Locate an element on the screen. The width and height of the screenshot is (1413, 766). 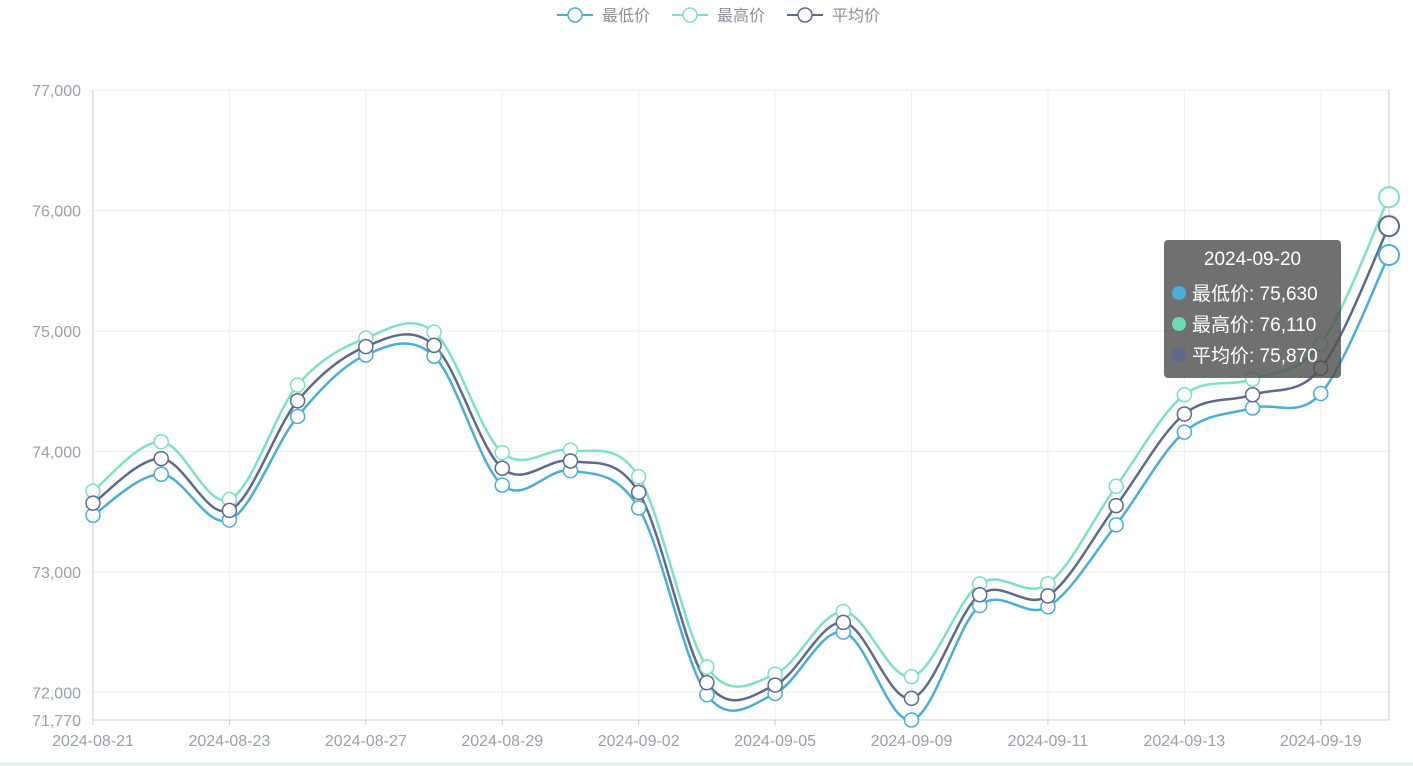
tooltip-dot-avg is located at coordinates (1179, 354).